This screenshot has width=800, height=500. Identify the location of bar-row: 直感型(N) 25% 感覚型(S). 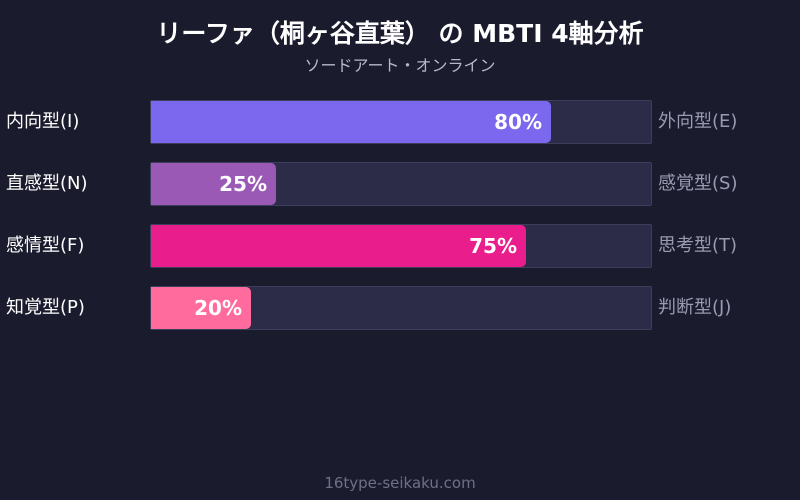
(400, 184).